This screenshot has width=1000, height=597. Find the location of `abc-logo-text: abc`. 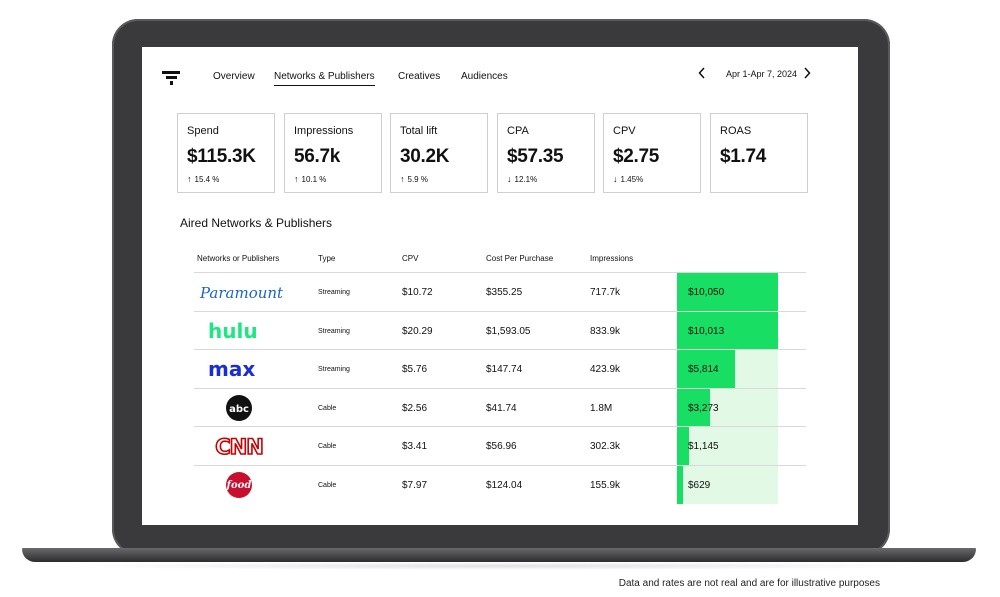

abc-logo-text: abc is located at coordinates (239, 409).